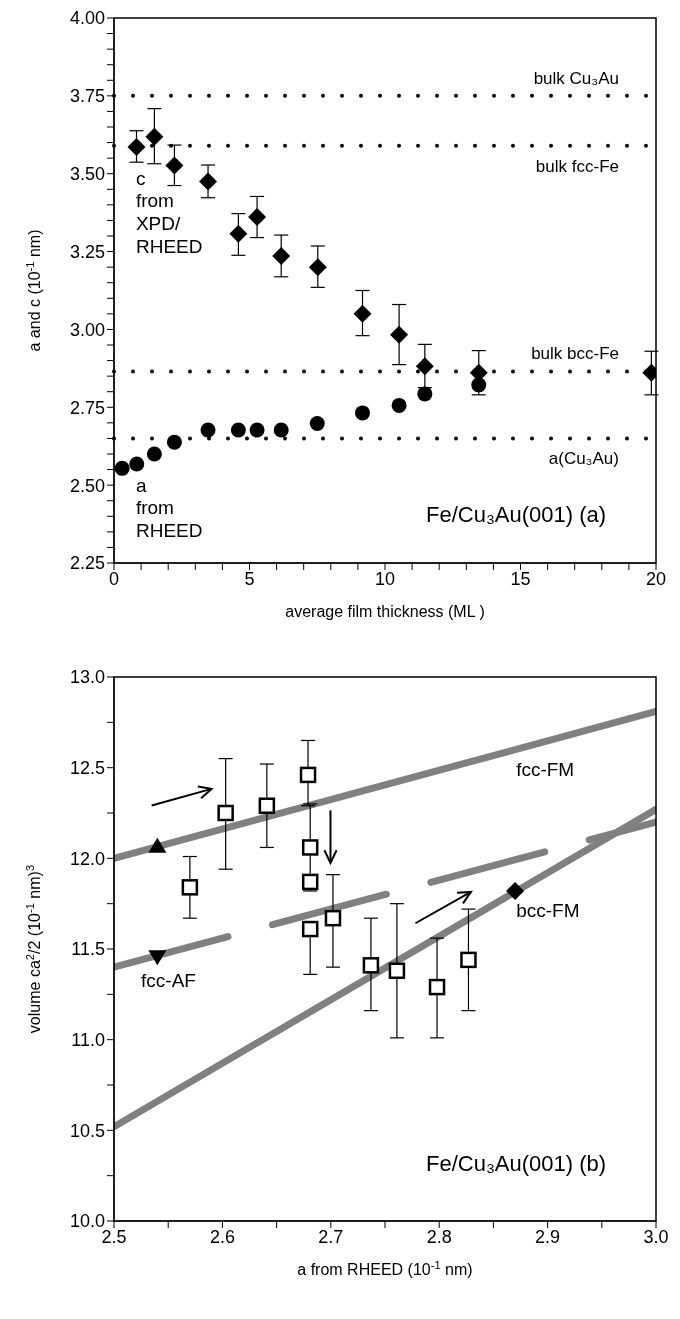 The height and width of the screenshot is (1319, 680). Describe the element at coordinates (87, 96) in the screenshot. I see `y-tick-label: 3.75` at that location.